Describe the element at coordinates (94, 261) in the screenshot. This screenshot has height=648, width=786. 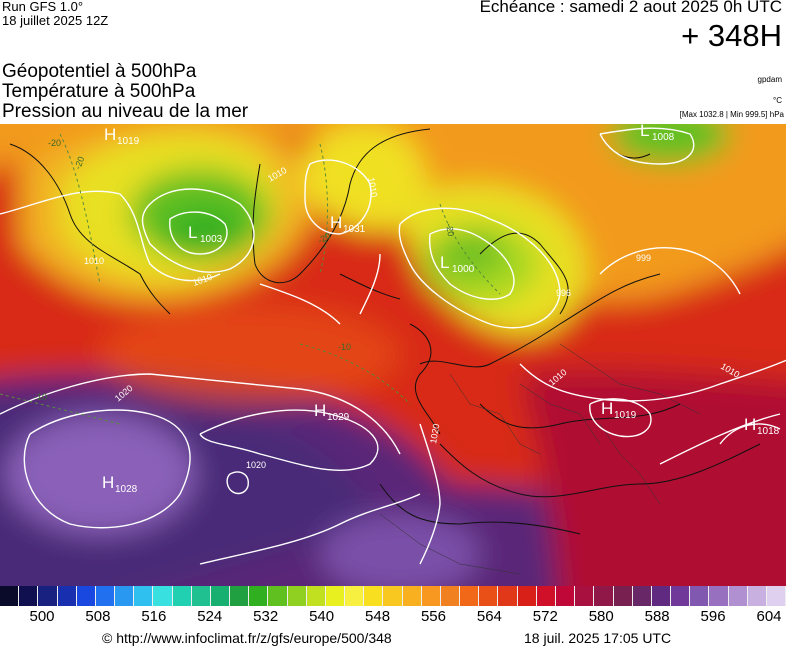
I see `isobar-label: 1010` at that location.